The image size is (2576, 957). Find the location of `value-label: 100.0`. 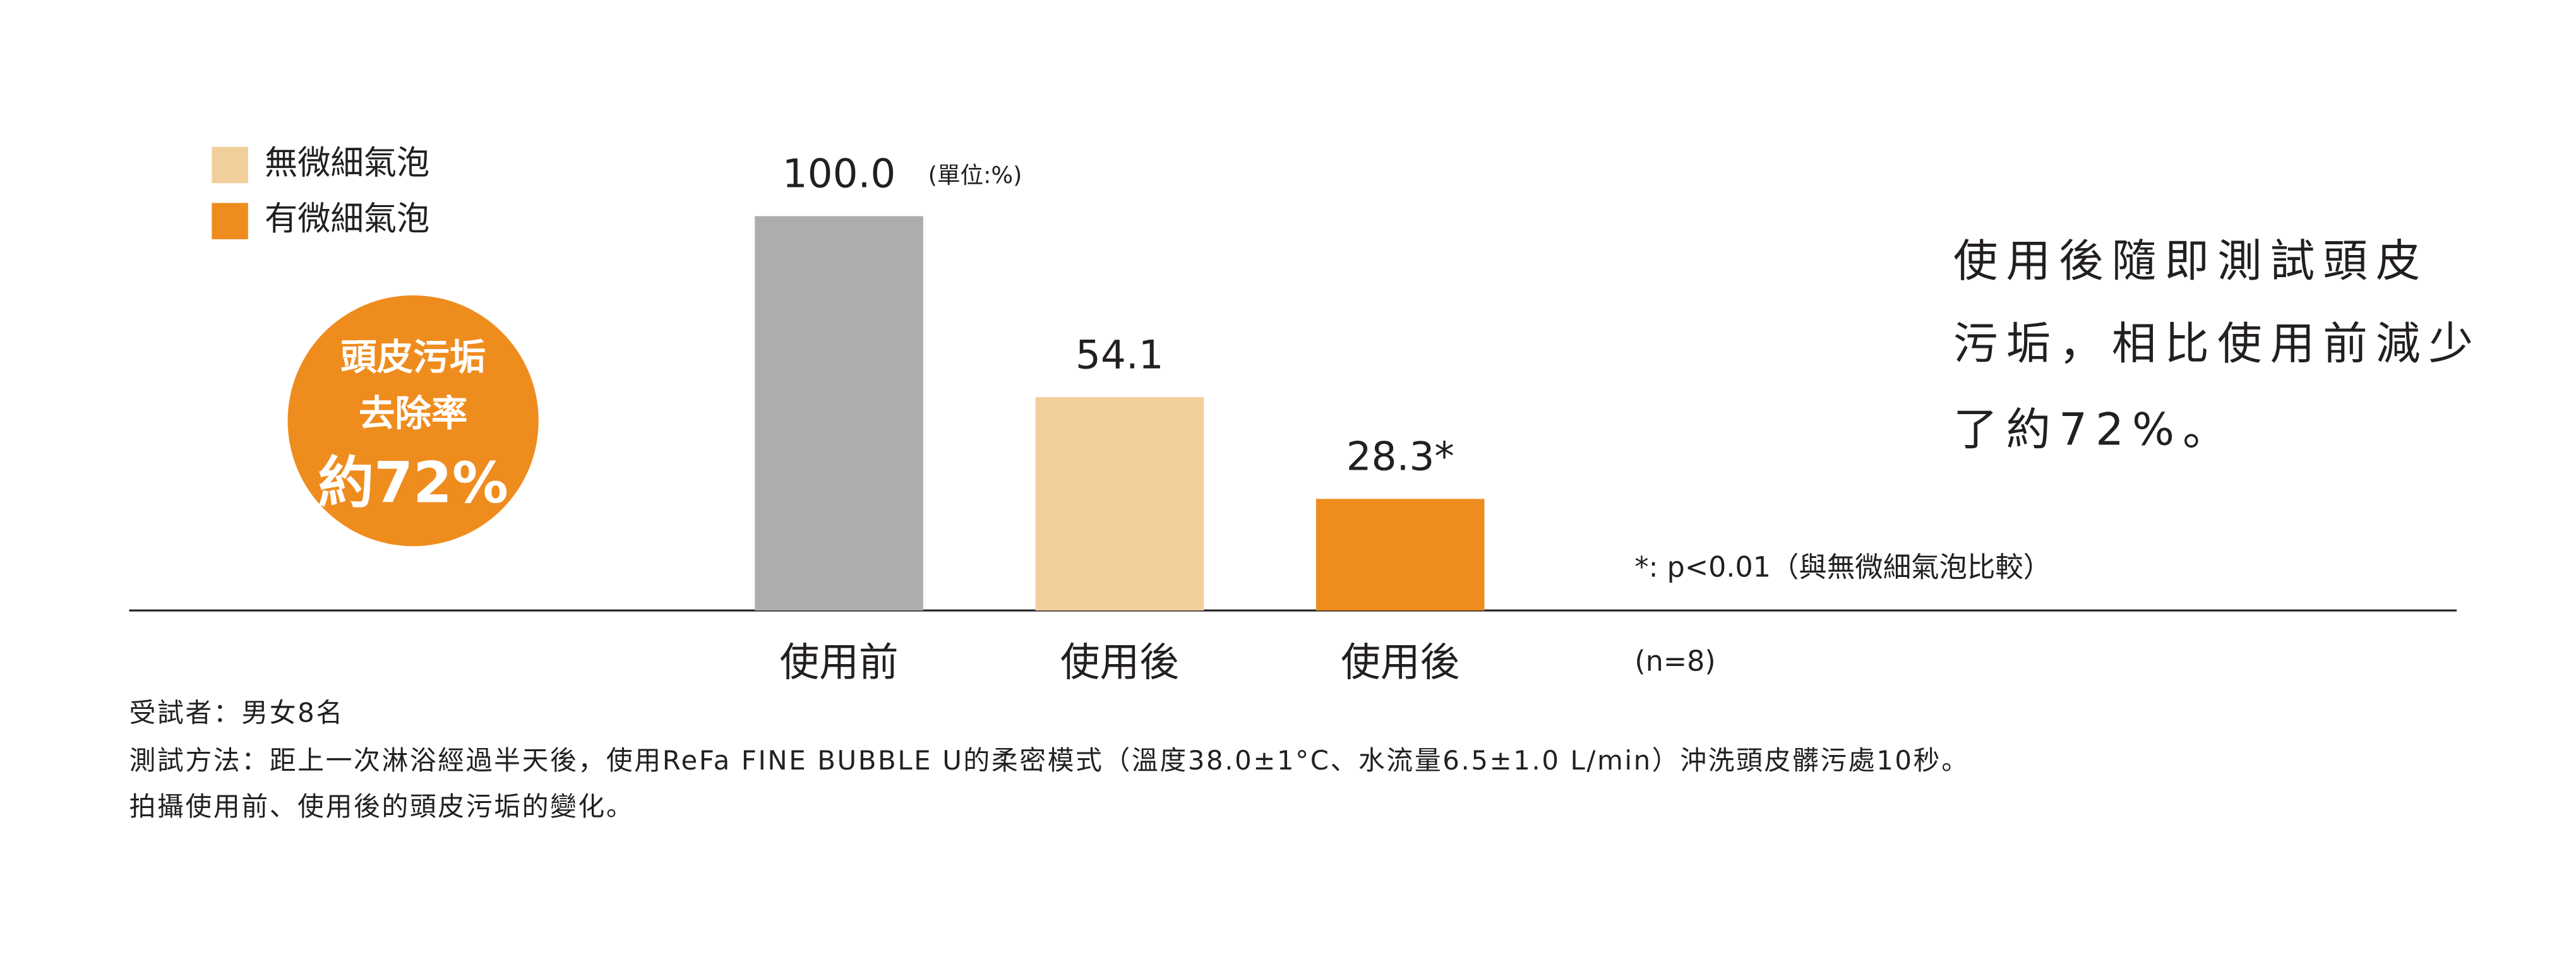

value-label: 100.0 is located at coordinates (839, 174).